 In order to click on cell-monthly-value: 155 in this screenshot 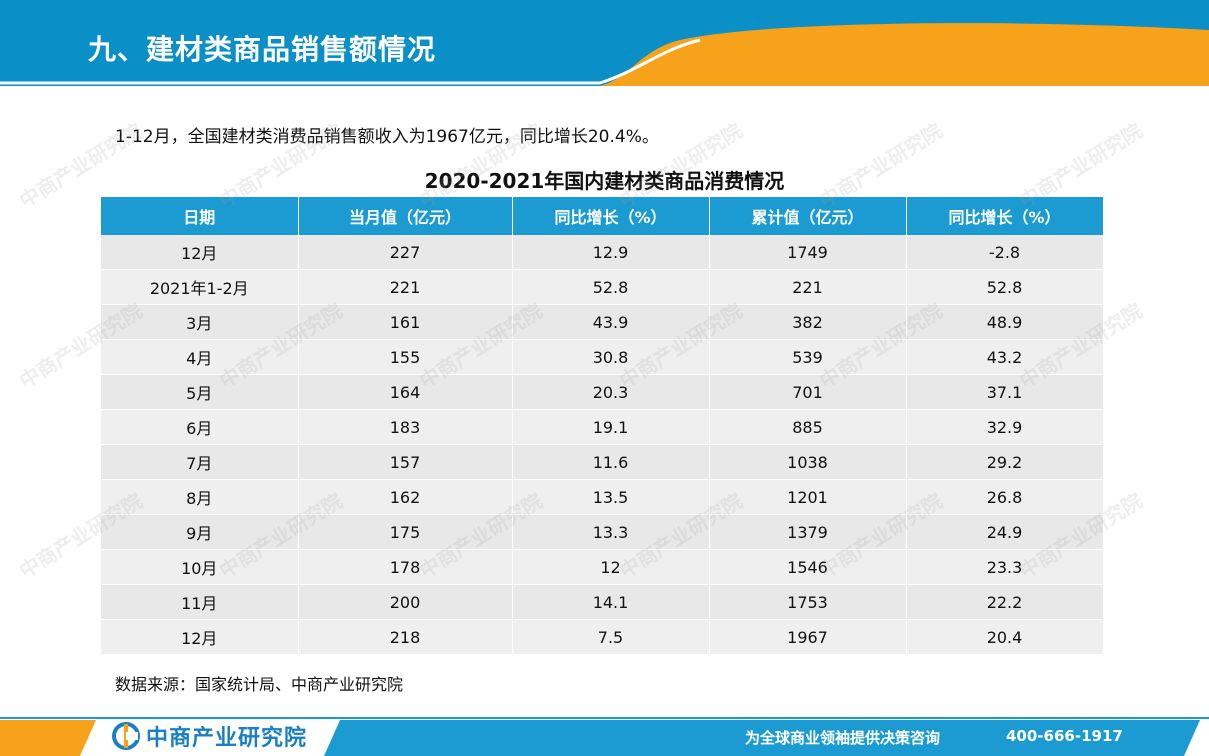, I will do `click(405, 357)`.